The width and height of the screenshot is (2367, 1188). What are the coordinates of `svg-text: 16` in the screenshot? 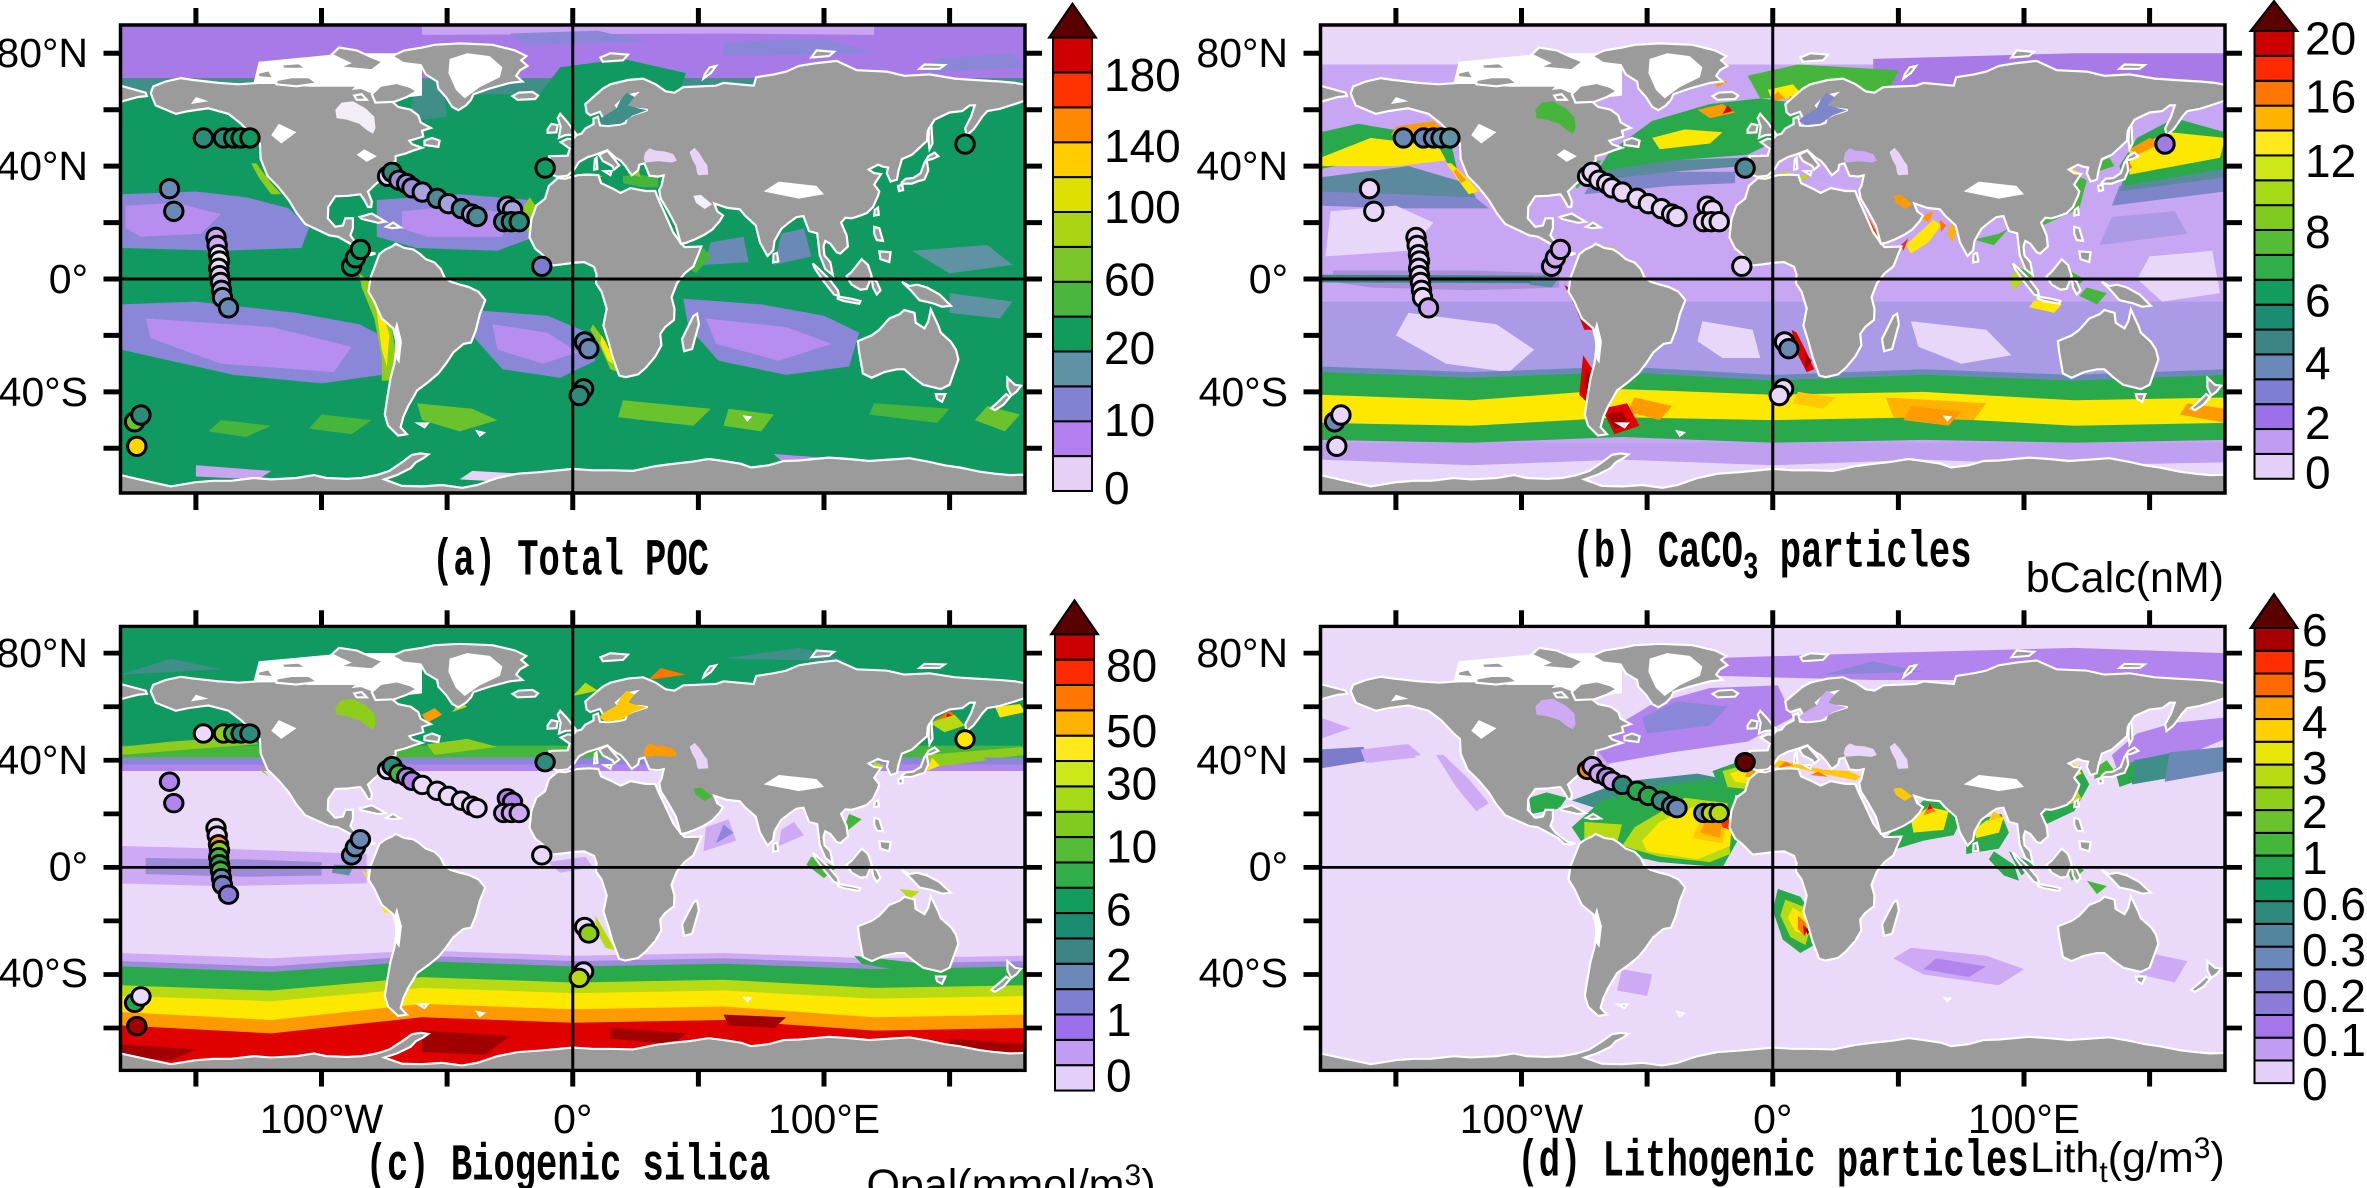 It's located at (2330, 97).